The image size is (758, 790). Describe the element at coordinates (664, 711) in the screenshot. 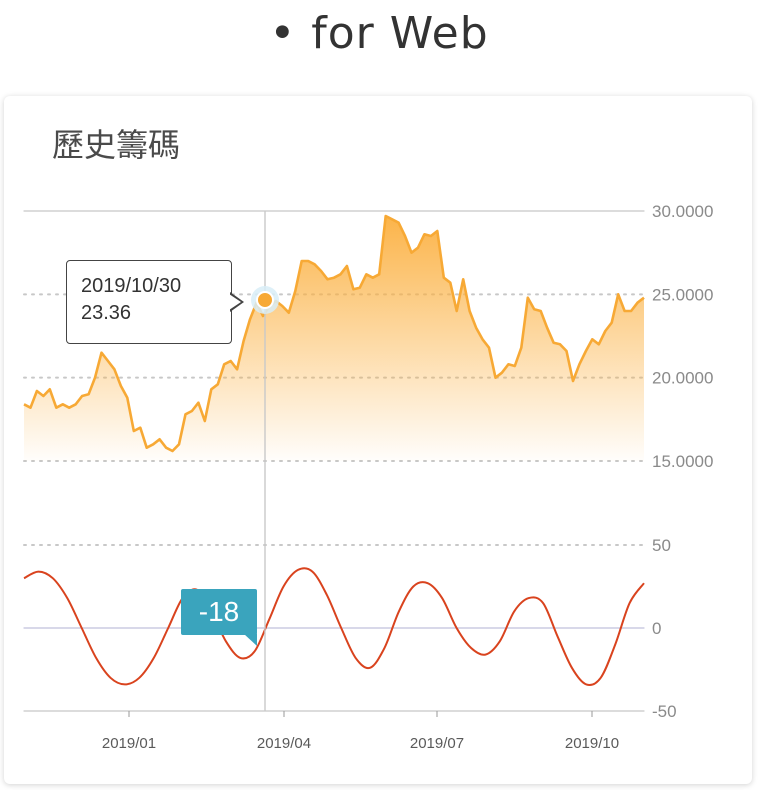

I see `oscillator-y-tick-label: -50` at that location.